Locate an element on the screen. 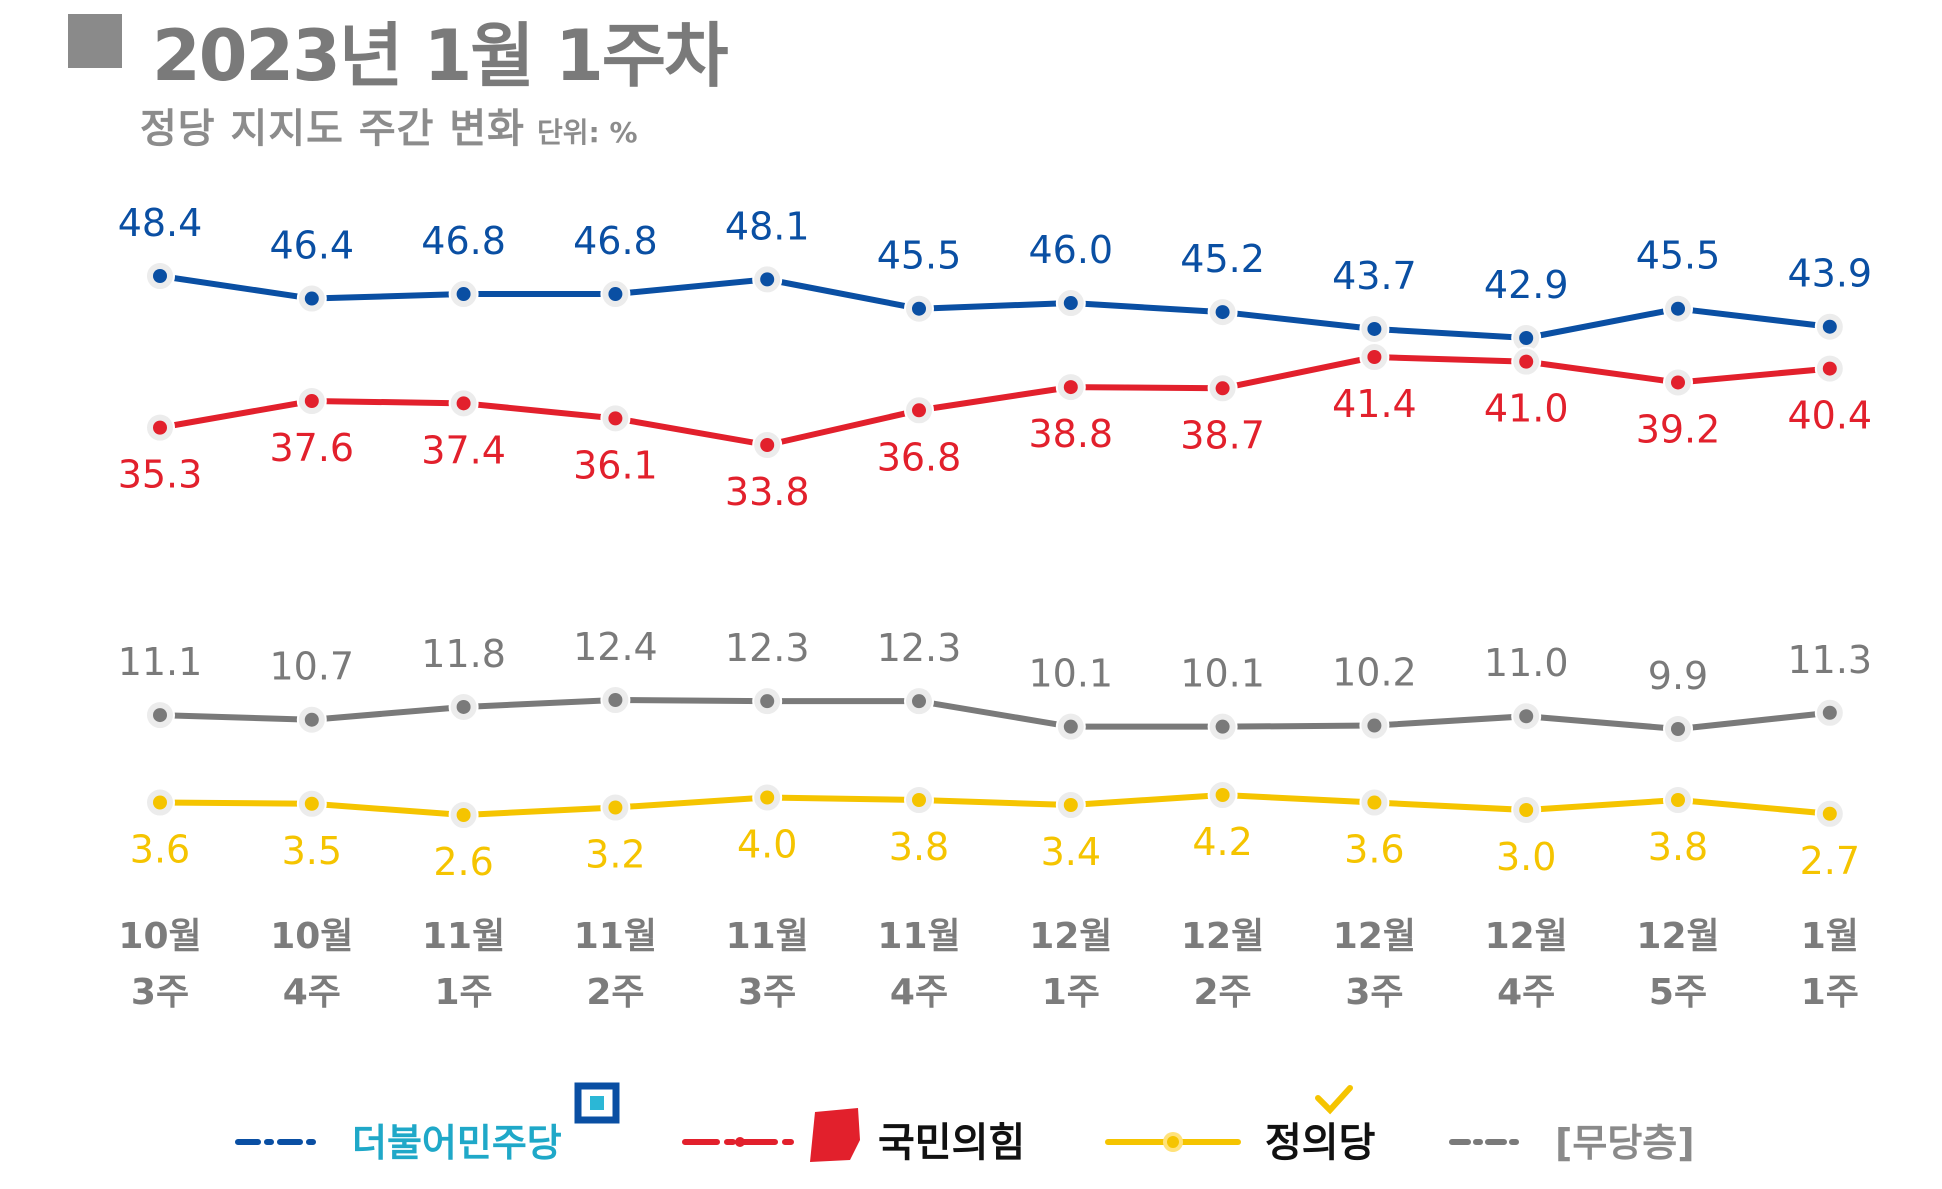 The image size is (1942, 1189). series-line-ppp is located at coordinates (995, 401).